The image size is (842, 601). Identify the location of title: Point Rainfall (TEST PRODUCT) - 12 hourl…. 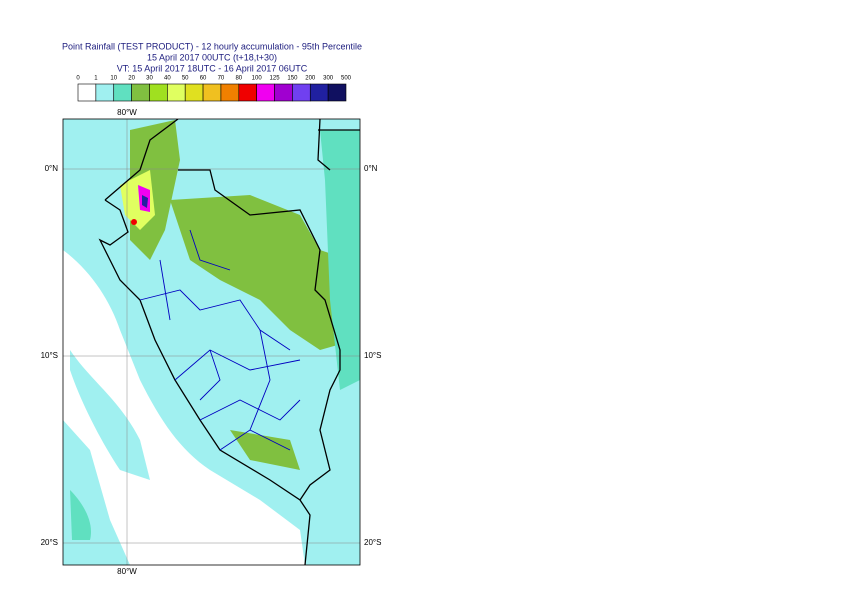
(212, 46).